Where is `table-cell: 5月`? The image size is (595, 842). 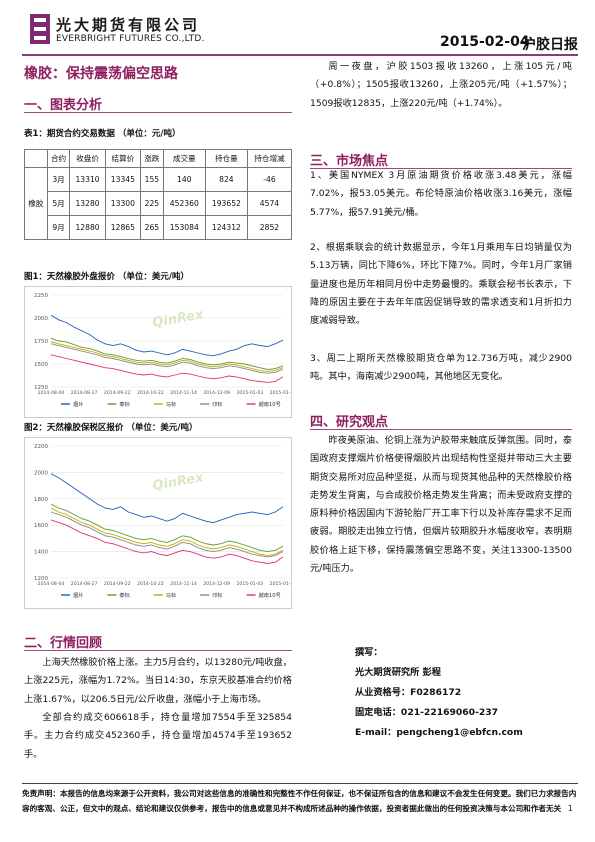
table-cell: 5月 is located at coordinates (58, 203).